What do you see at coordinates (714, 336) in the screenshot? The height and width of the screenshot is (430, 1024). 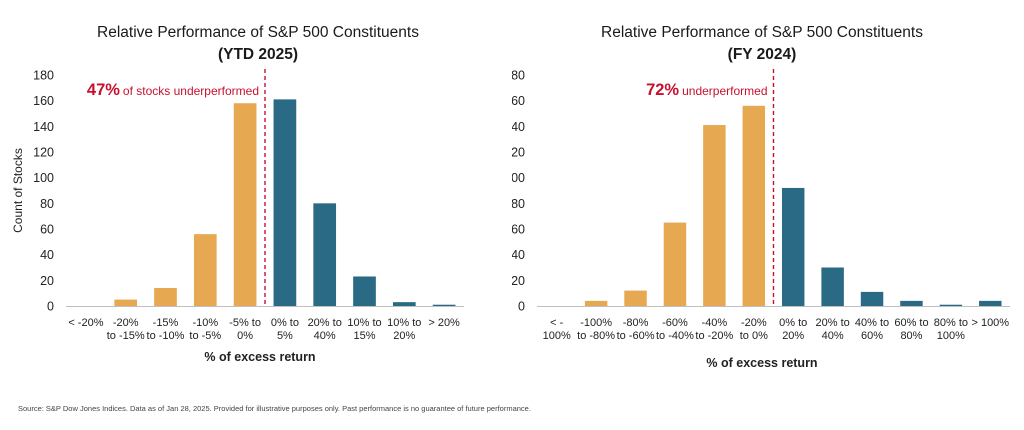 I see `fy-x-tick-label: to -20%` at bounding box center [714, 336].